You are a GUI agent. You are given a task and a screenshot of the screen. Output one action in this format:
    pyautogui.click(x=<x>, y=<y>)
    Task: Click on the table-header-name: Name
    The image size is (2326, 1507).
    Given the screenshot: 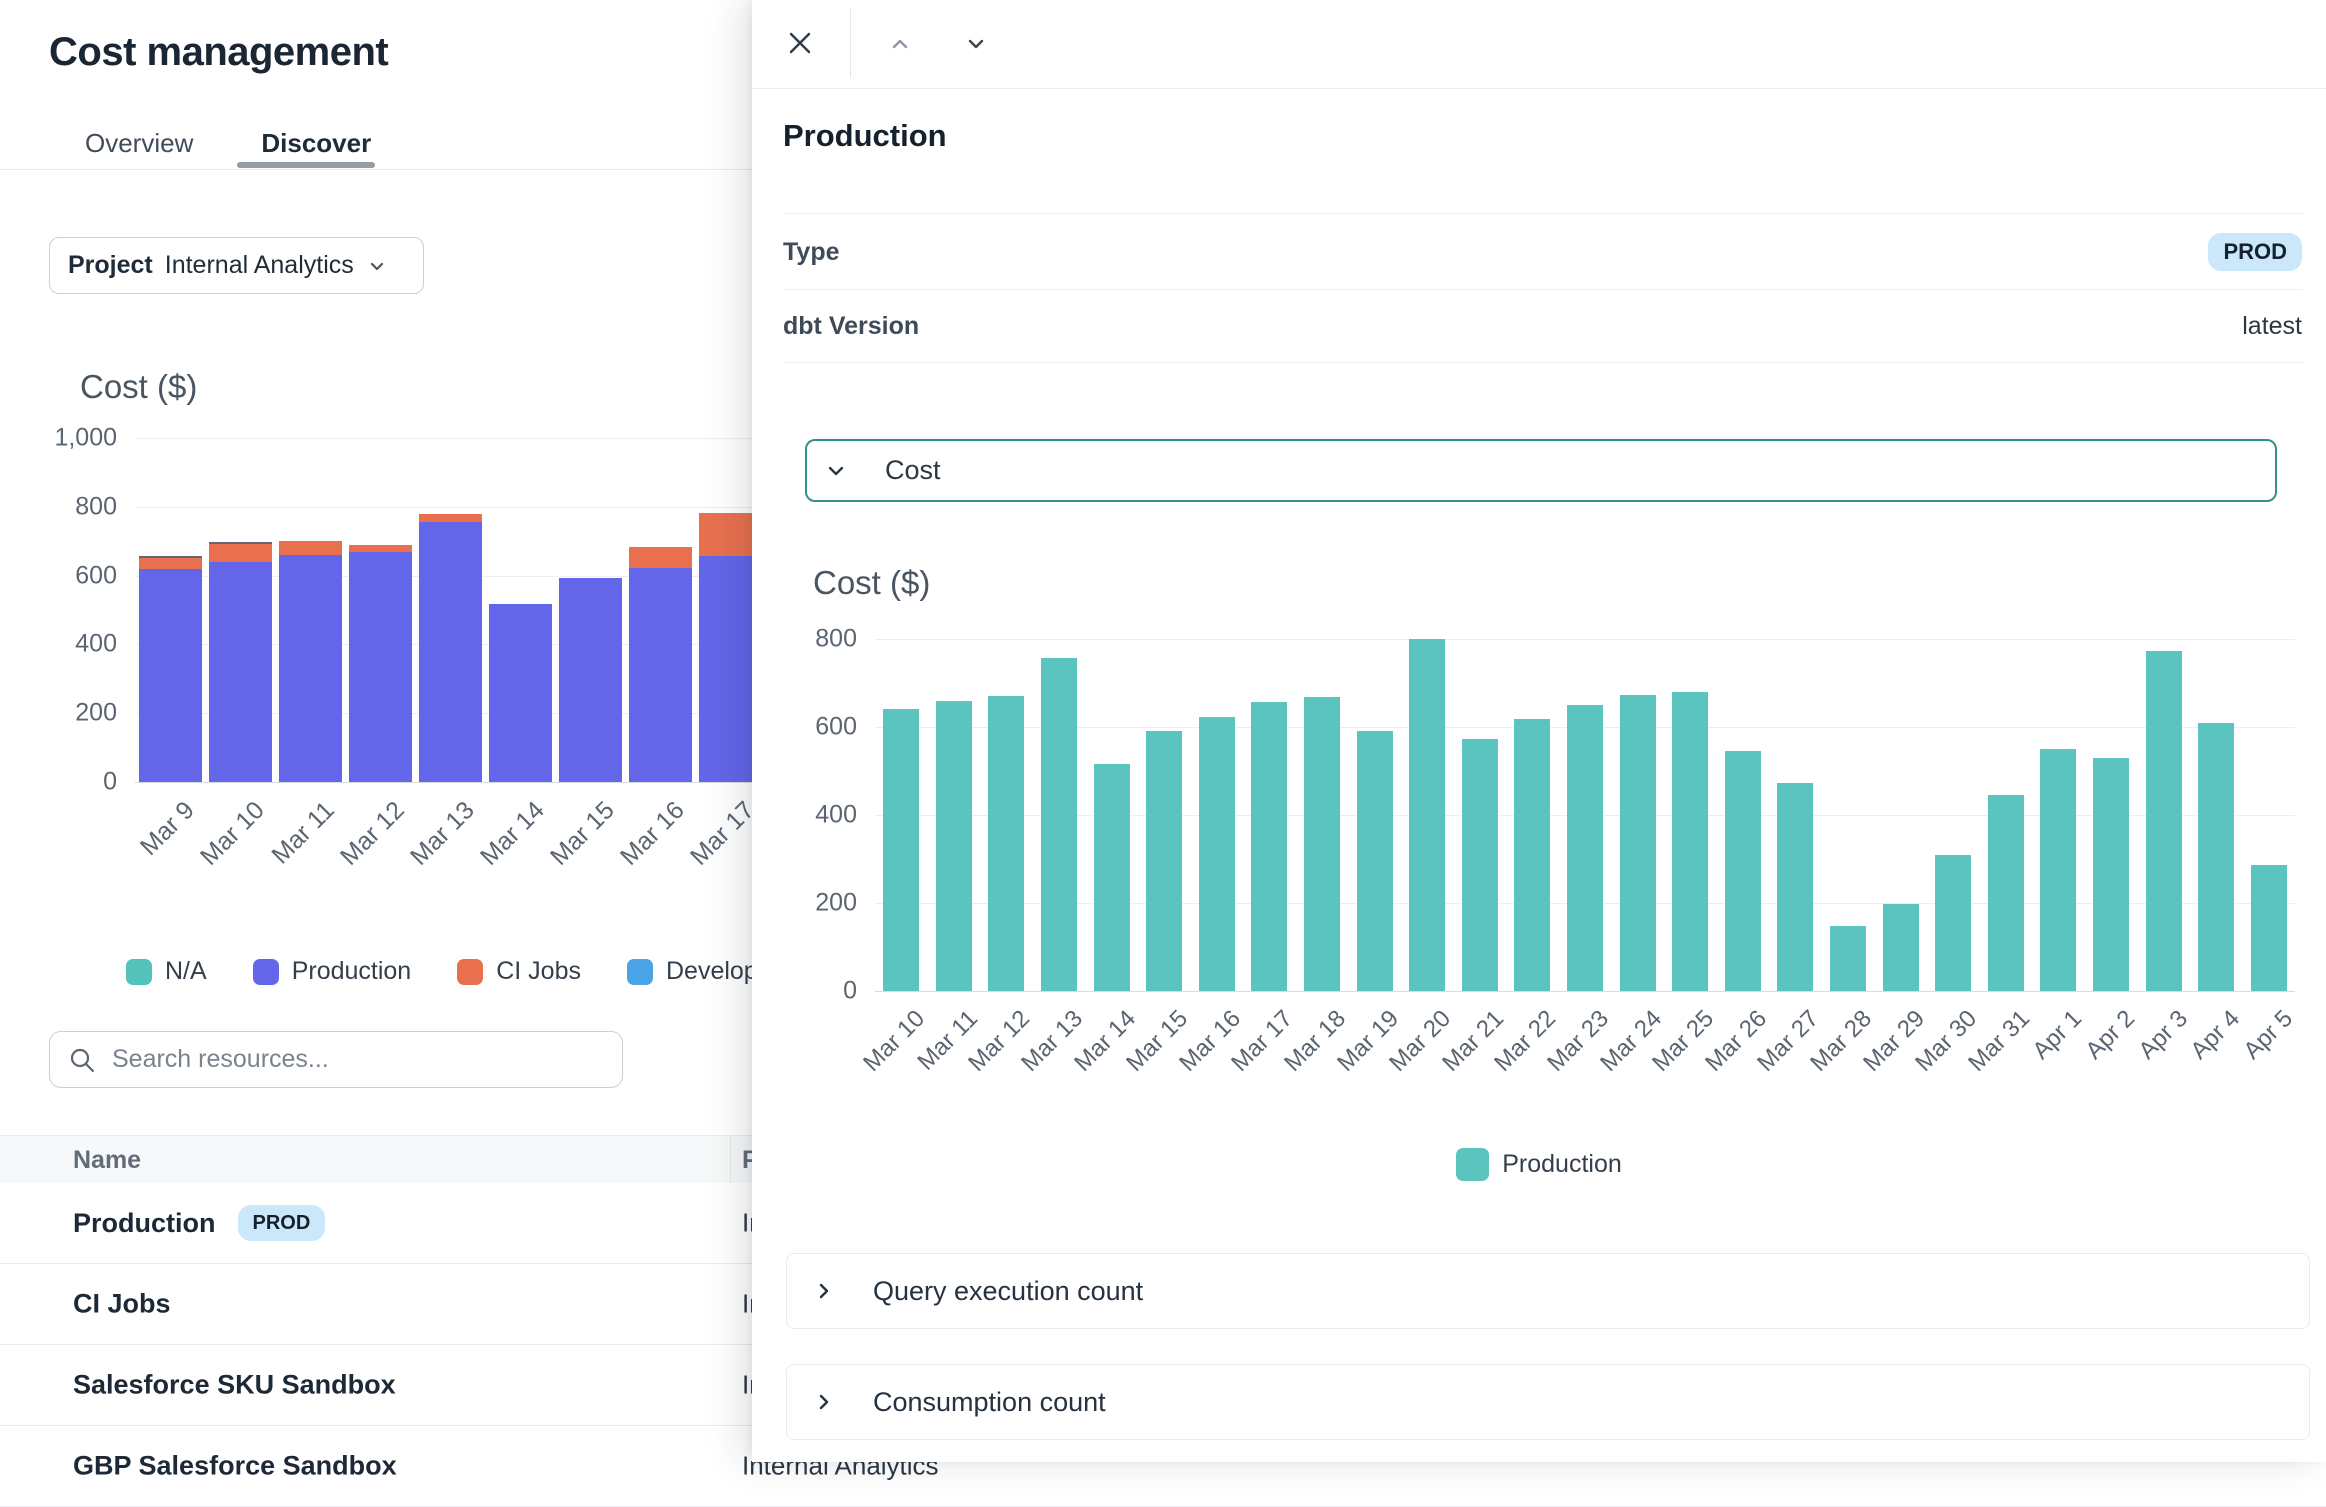 What is the action you would take?
    pyautogui.click(x=107, y=1160)
    